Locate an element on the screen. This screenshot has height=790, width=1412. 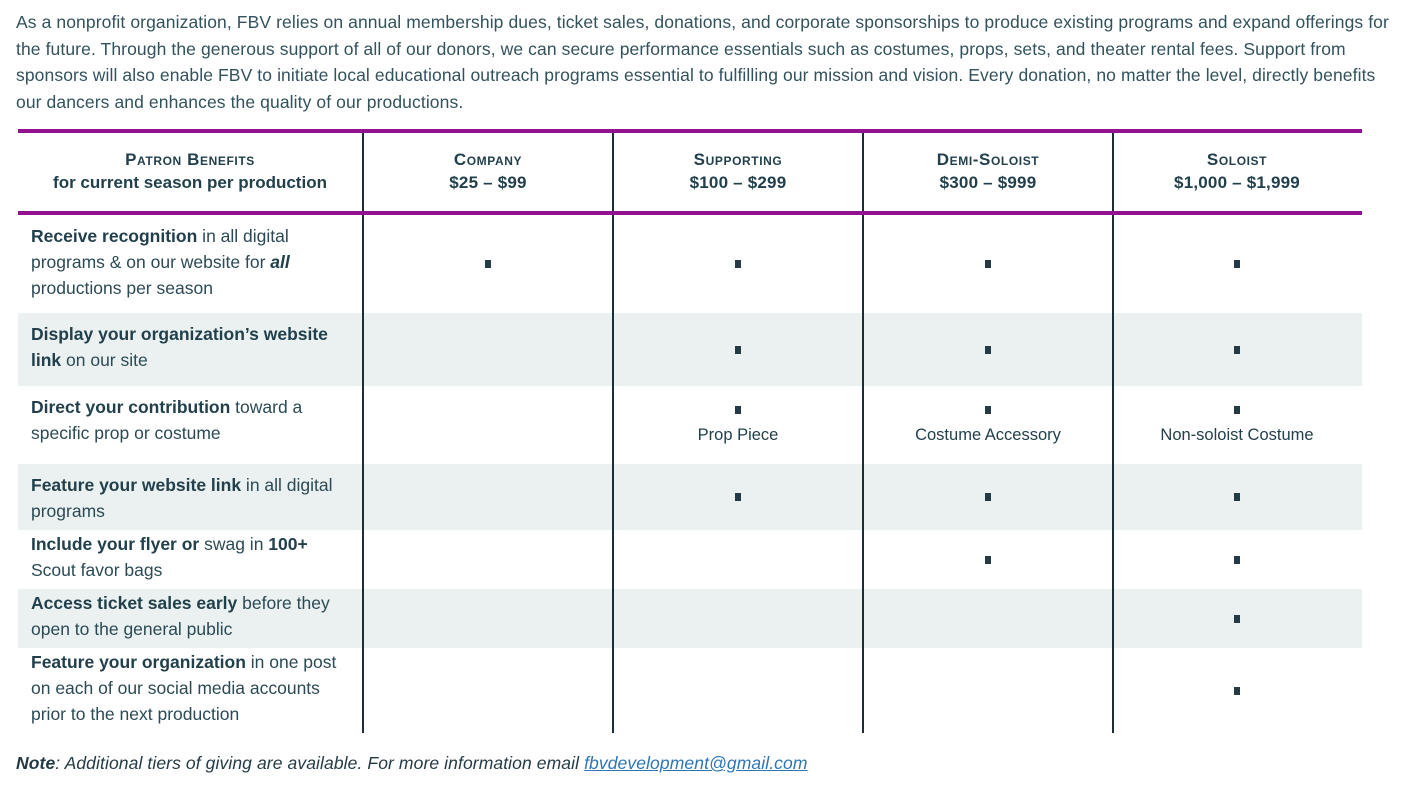
benefit-cell: Non-soloist Costume is located at coordinates (1236, 425).